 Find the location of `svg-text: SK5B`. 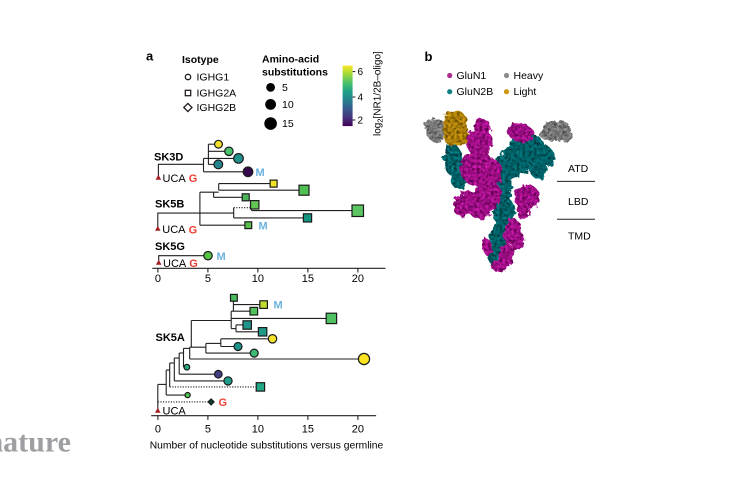

svg-text: SK5B is located at coordinates (169, 205).